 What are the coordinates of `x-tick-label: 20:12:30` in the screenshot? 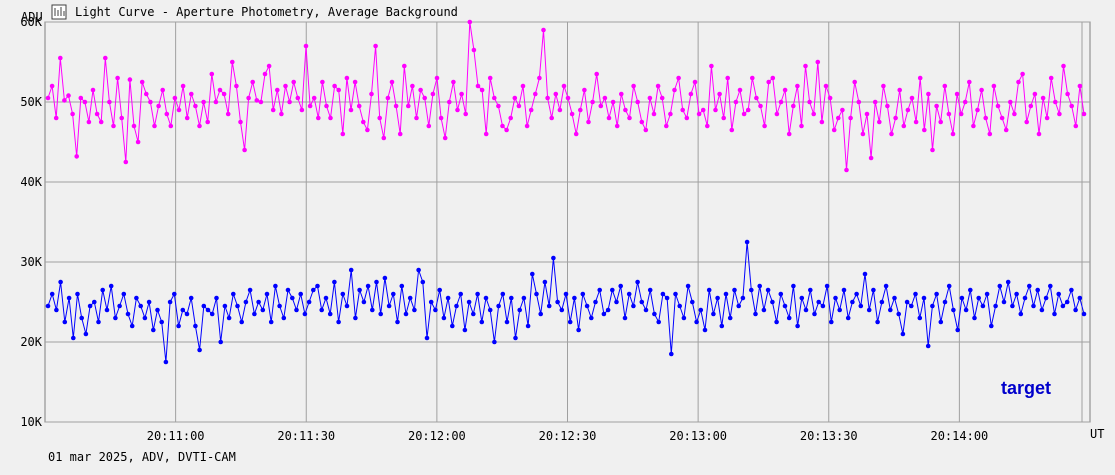 It's located at (568, 436).